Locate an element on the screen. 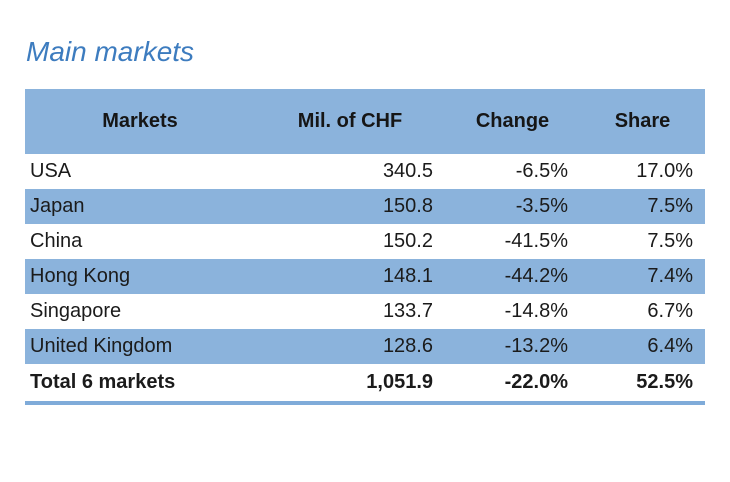 This screenshot has height=482, width=730. cell-market: Total 6 markets is located at coordinates (103, 382).